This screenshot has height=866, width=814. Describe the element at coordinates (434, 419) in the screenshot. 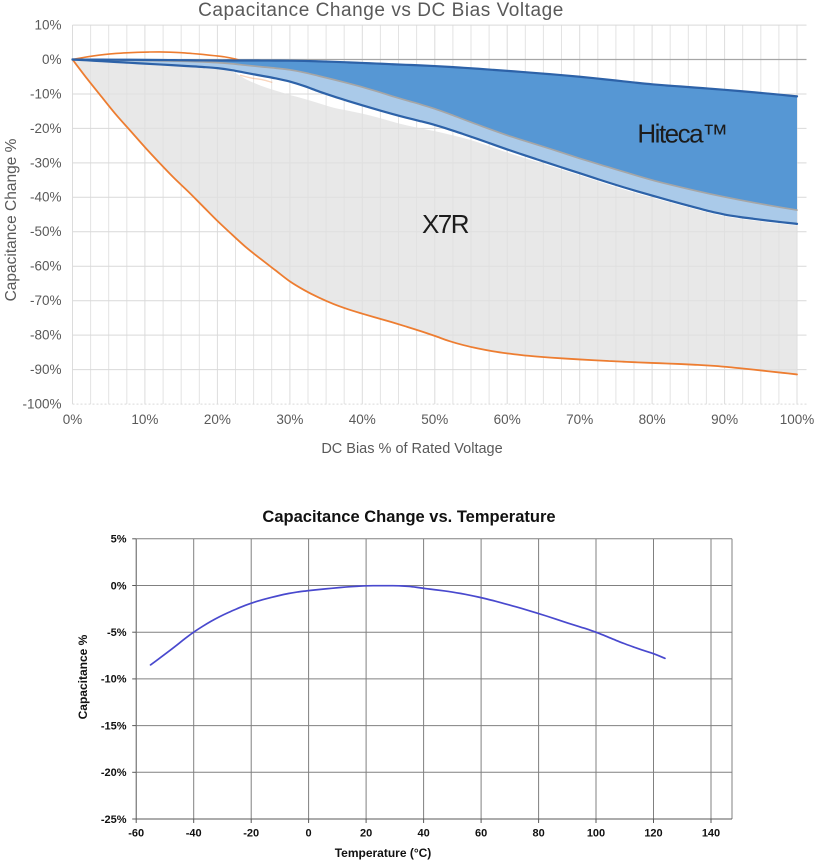

I see `svg-text: 50%` at that location.